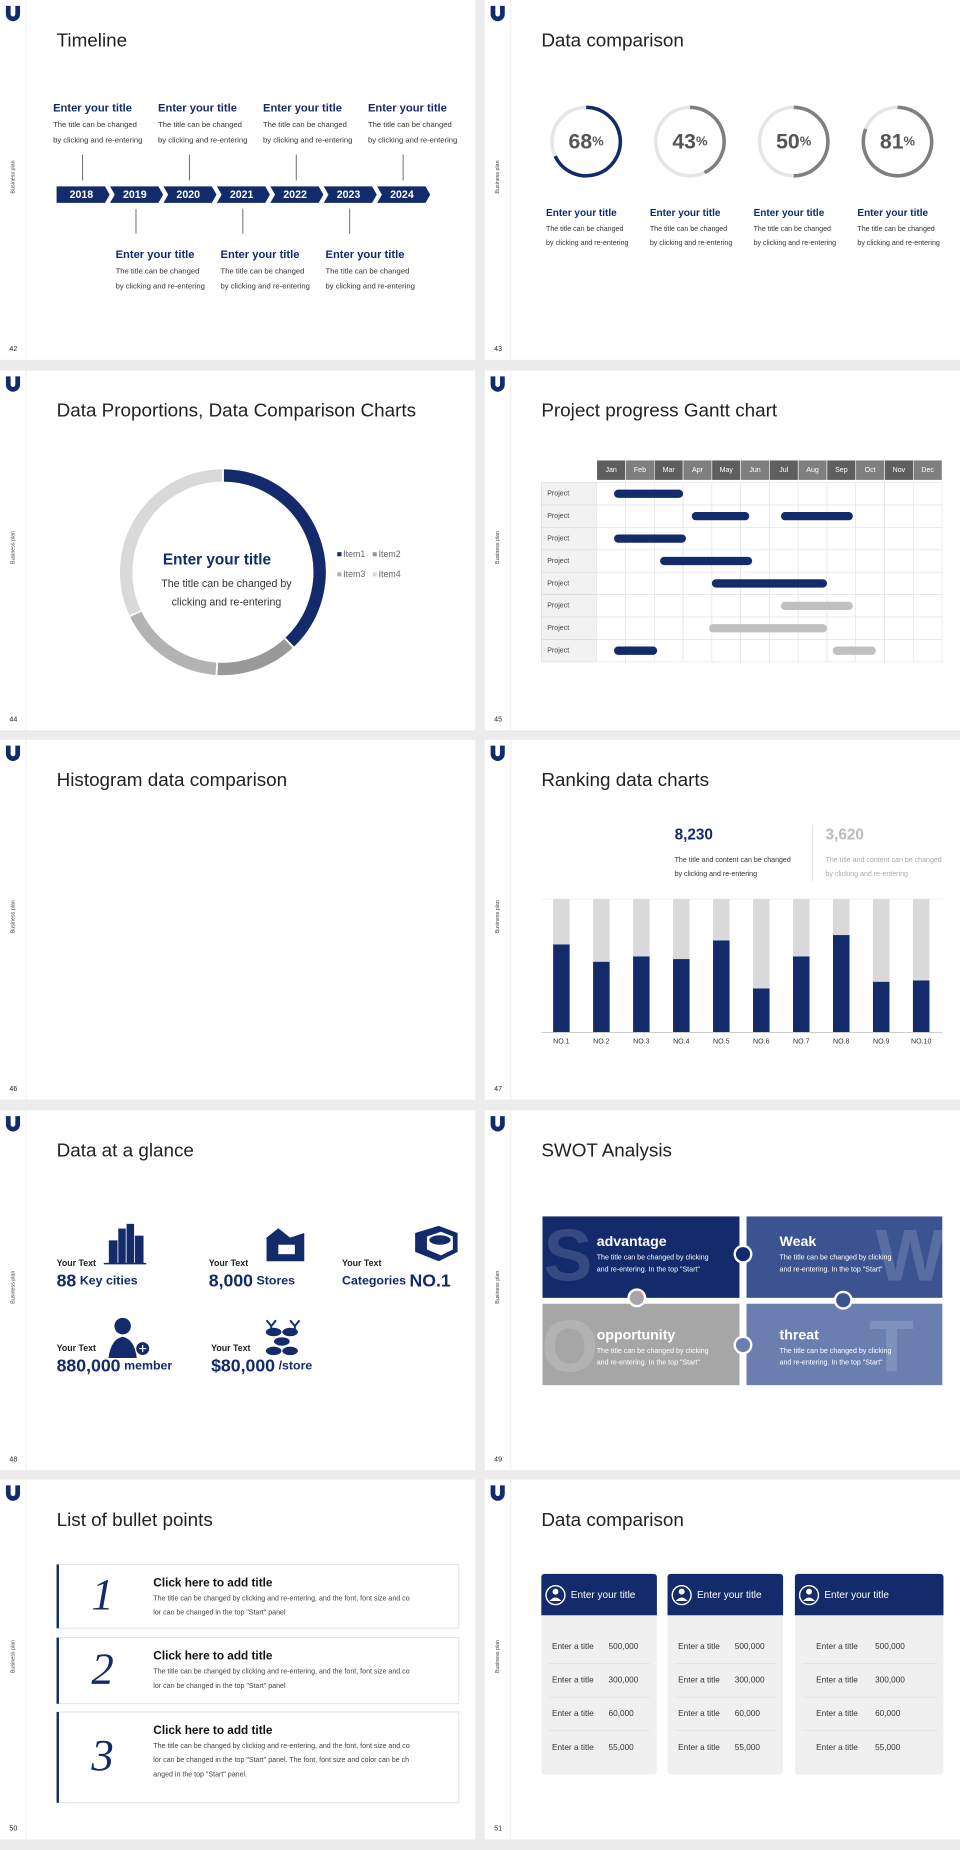 This screenshot has height=1850, width=960. I want to click on item-value: $80,000/store, so click(261, 1365).